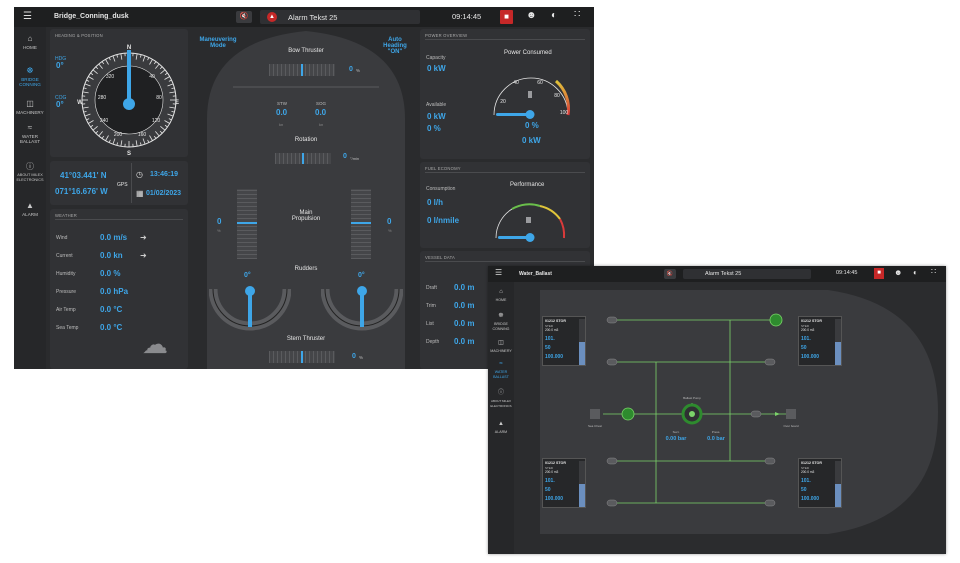  Describe the element at coordinates (118, 135) in the screenshot. I see `compass-tick-label: 200` at that location.